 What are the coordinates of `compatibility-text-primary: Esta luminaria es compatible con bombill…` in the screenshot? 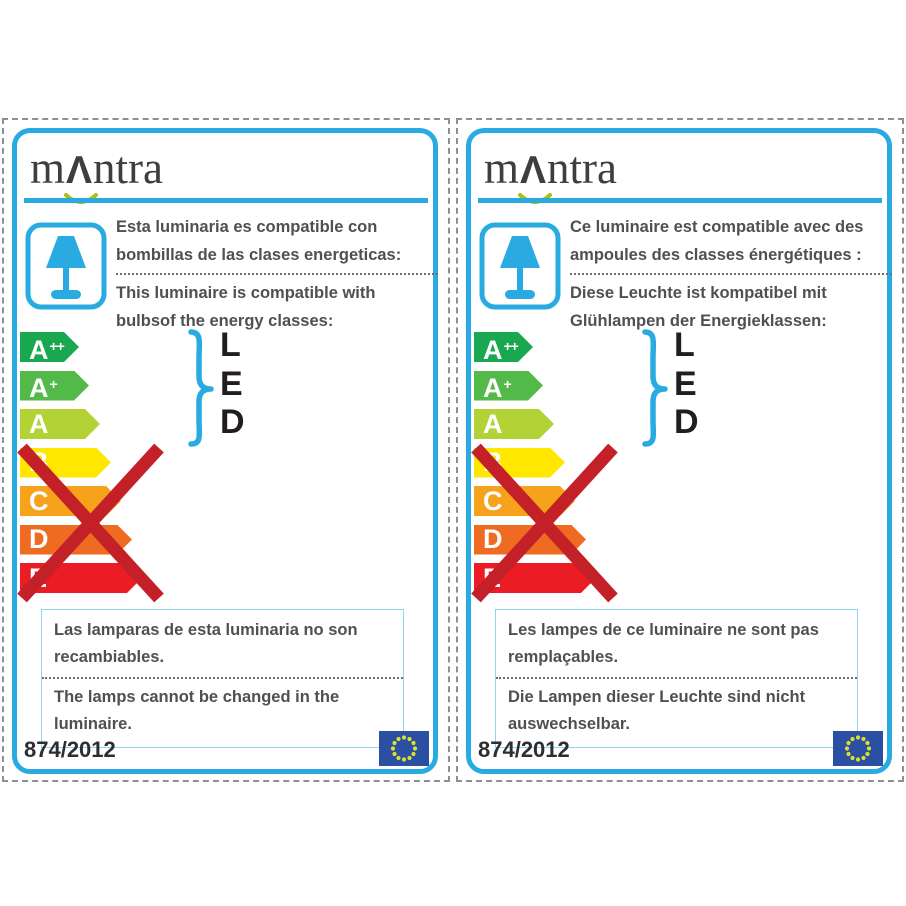 It's located at (277, 244).